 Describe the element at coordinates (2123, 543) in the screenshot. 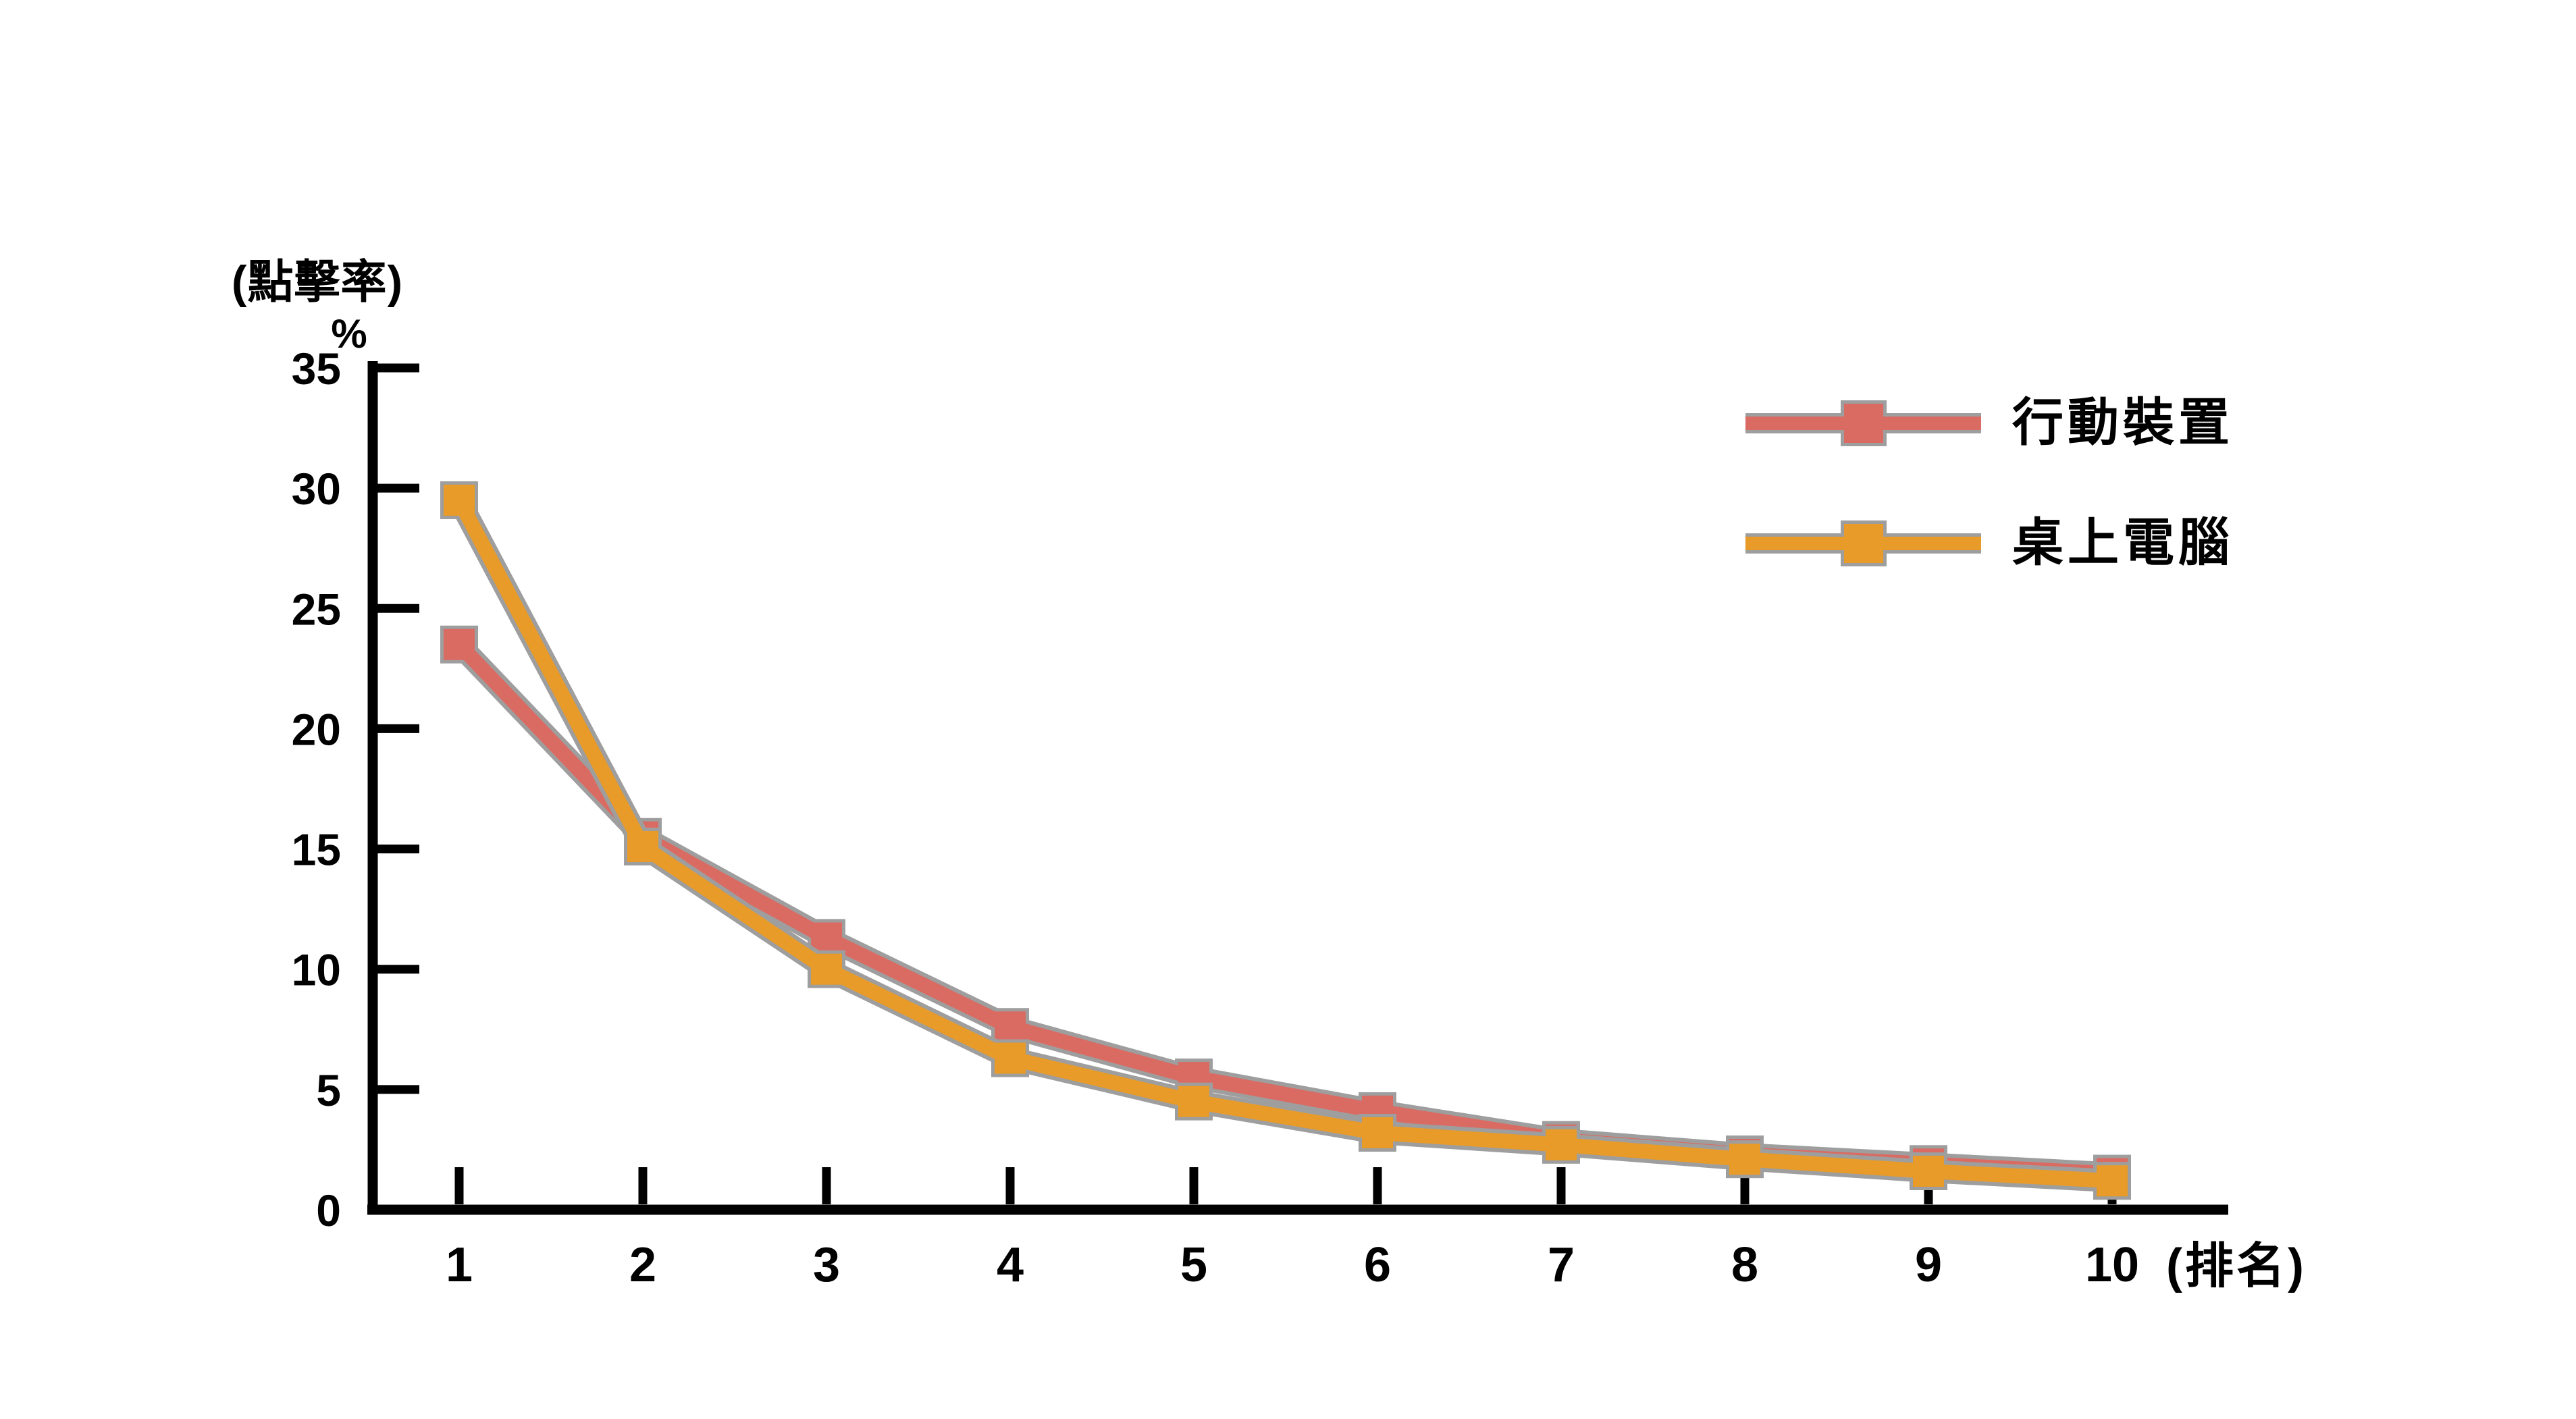

I see `legend-label-desktop: 桌上電腦` at that location.